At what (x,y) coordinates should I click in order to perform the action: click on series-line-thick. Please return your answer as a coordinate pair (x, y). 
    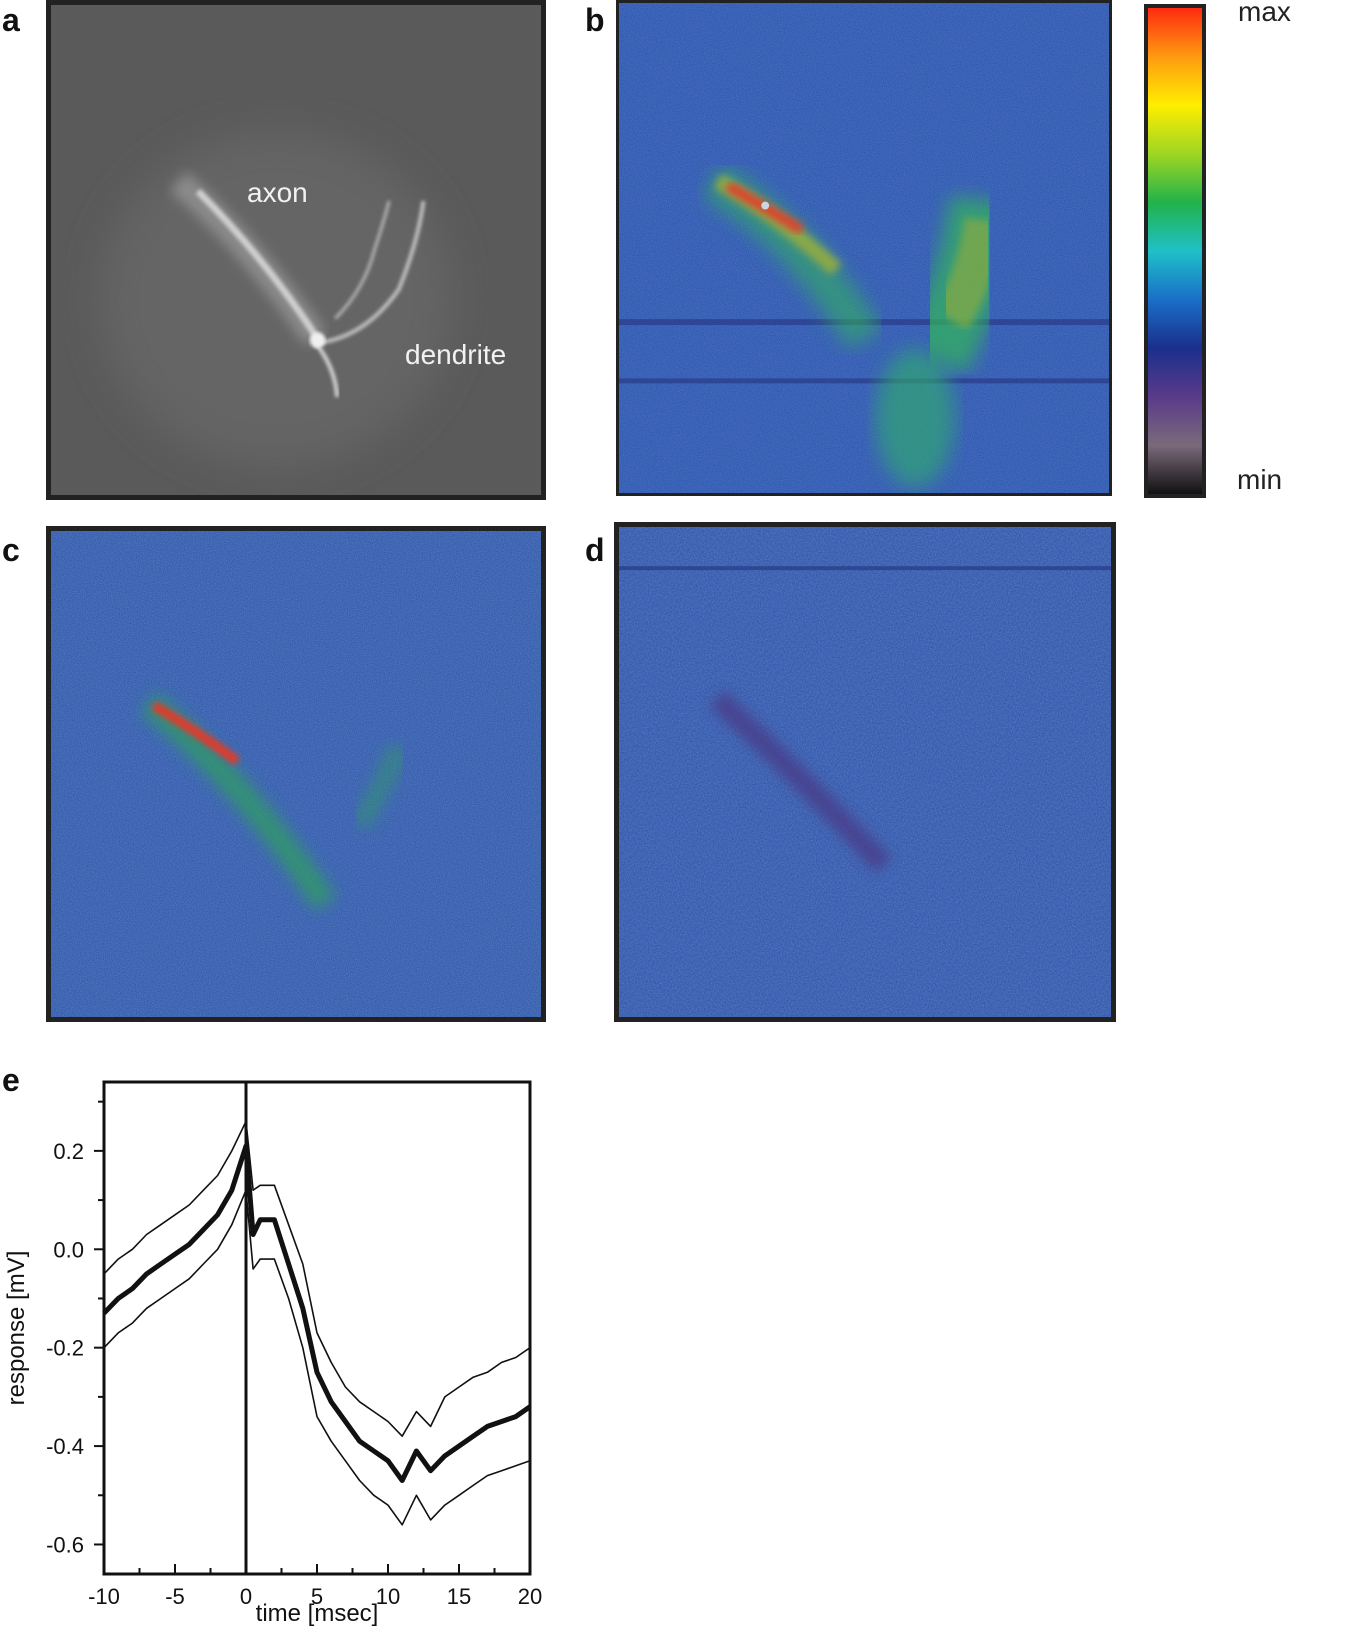
    Looking at the image, I should click on (317, 1313).